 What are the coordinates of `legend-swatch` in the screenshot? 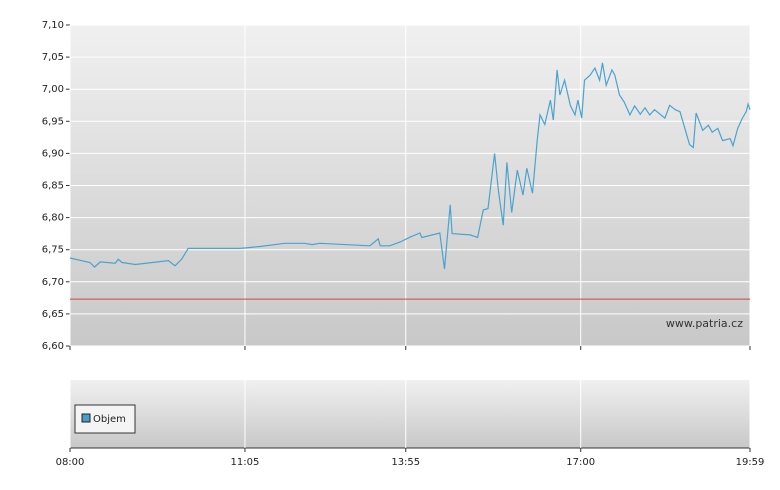 It's located at (86, 418).